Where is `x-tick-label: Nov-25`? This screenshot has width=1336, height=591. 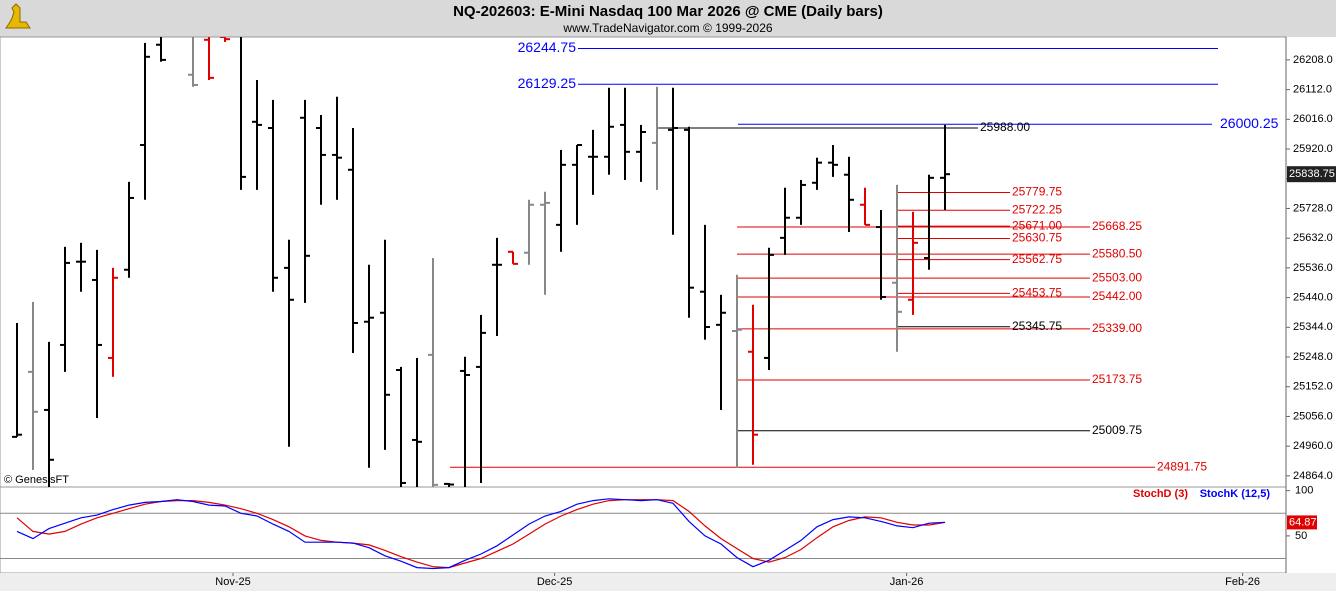 x-tick-label: Nov-25 is located at coordinates (232, 582).